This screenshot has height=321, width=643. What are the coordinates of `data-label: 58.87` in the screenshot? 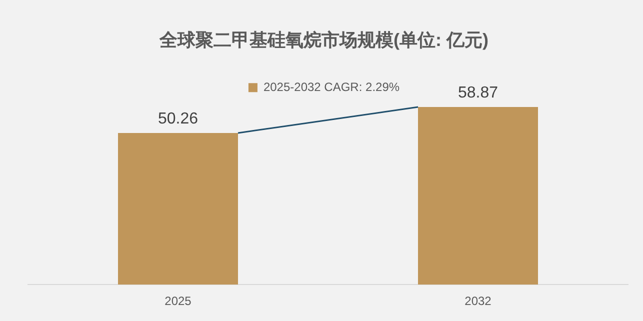 It's located at (478, 93).